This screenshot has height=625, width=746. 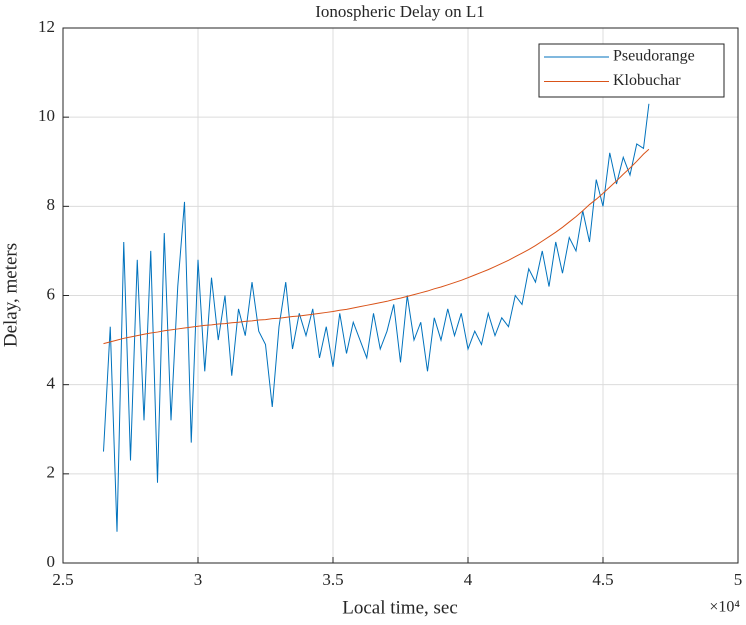 What do you see at coordinates (51, 293) in the screenshot?
I see `y-tick-label: 6` at bounding box center [51, 293].